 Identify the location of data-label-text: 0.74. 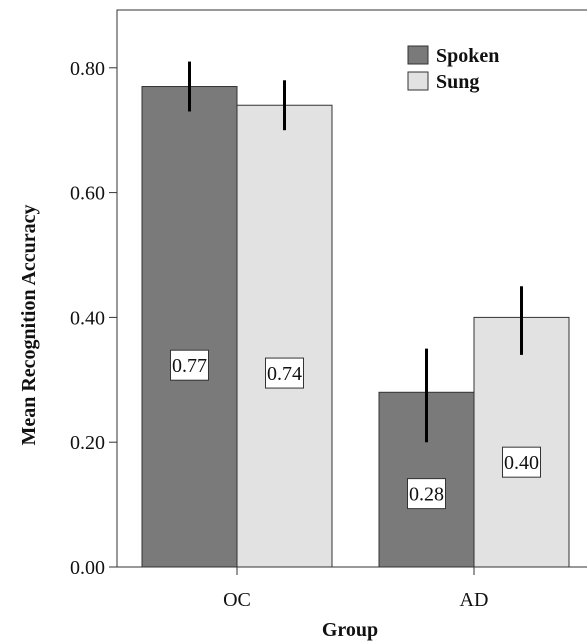
(284, 374).